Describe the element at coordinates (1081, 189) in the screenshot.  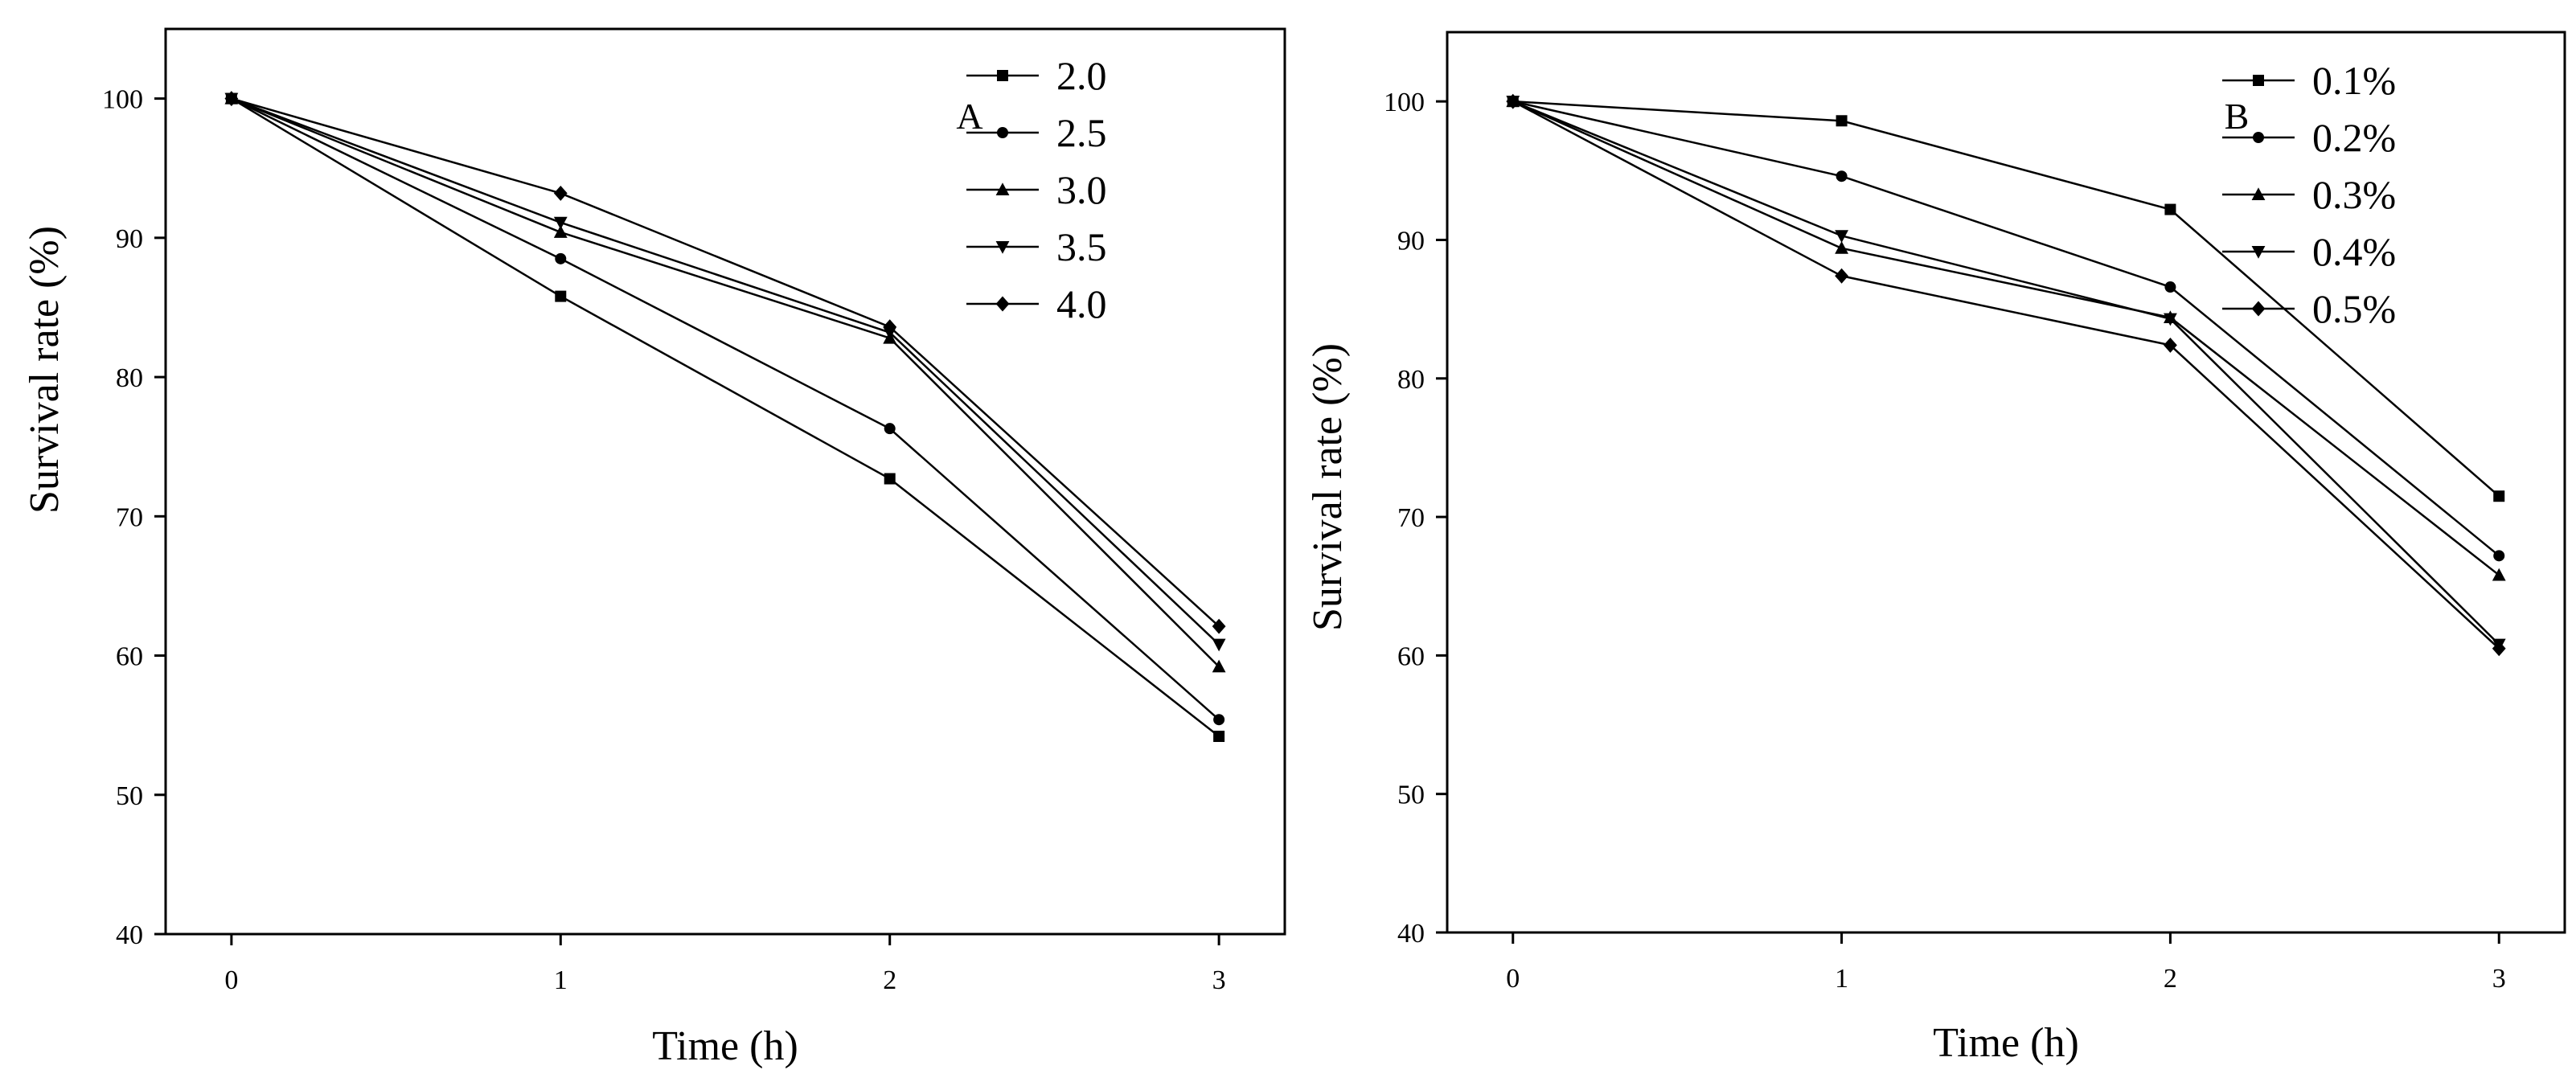
I see `legend-label: 3.0` at that location.